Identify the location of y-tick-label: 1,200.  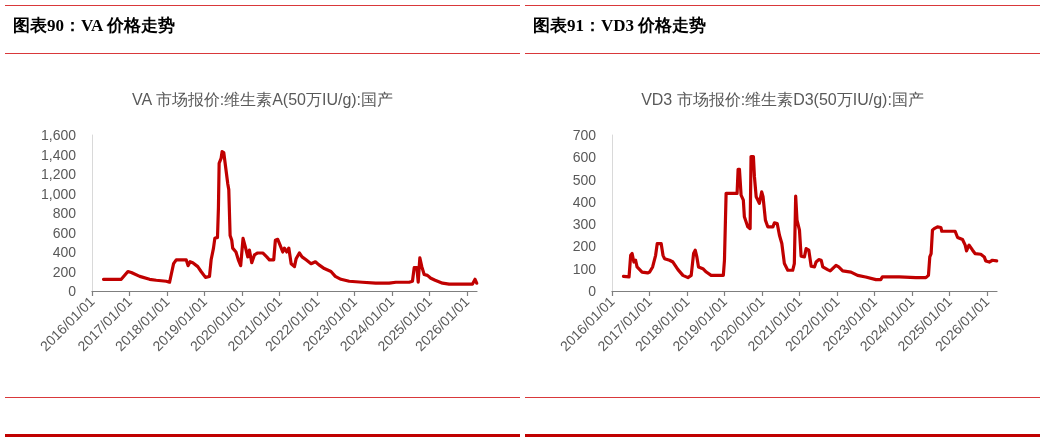
(58, 174).